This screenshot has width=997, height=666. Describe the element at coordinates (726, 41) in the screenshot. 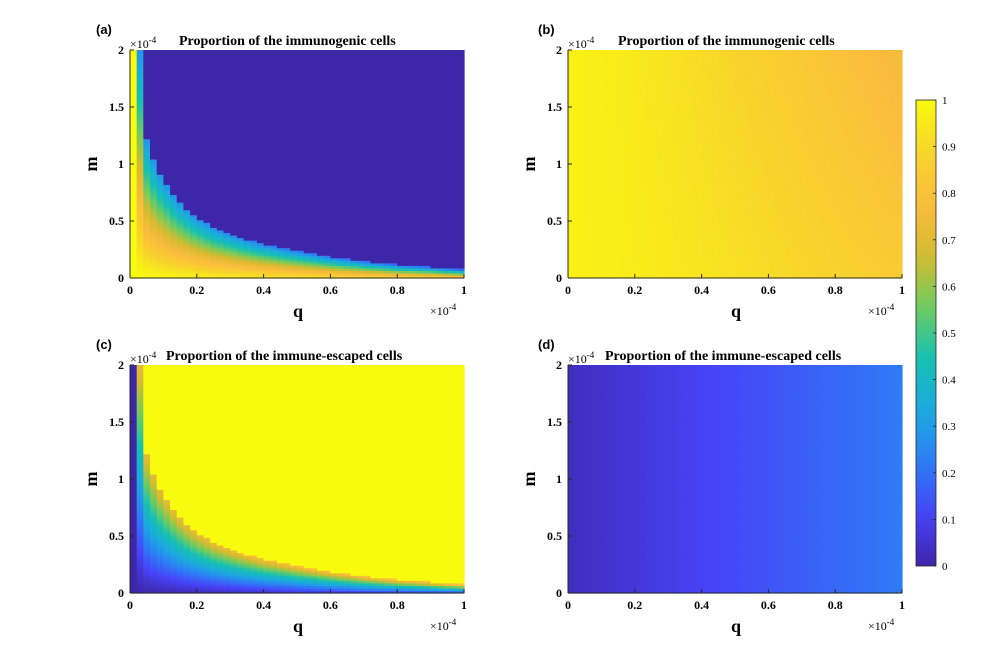

I see `panel-b-title: Proportion of the immunogenic cells` at that location.